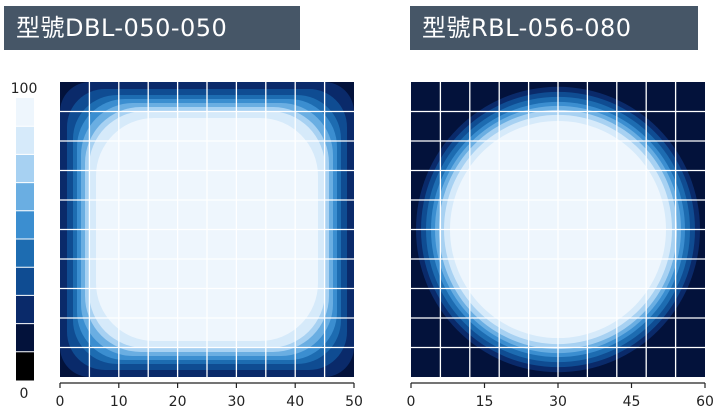 The width and height of the screenshot is (716, 410). Describe the element at coordinates (485, 402) in the screenshot. I see `x-tick-label: 15` at that location.